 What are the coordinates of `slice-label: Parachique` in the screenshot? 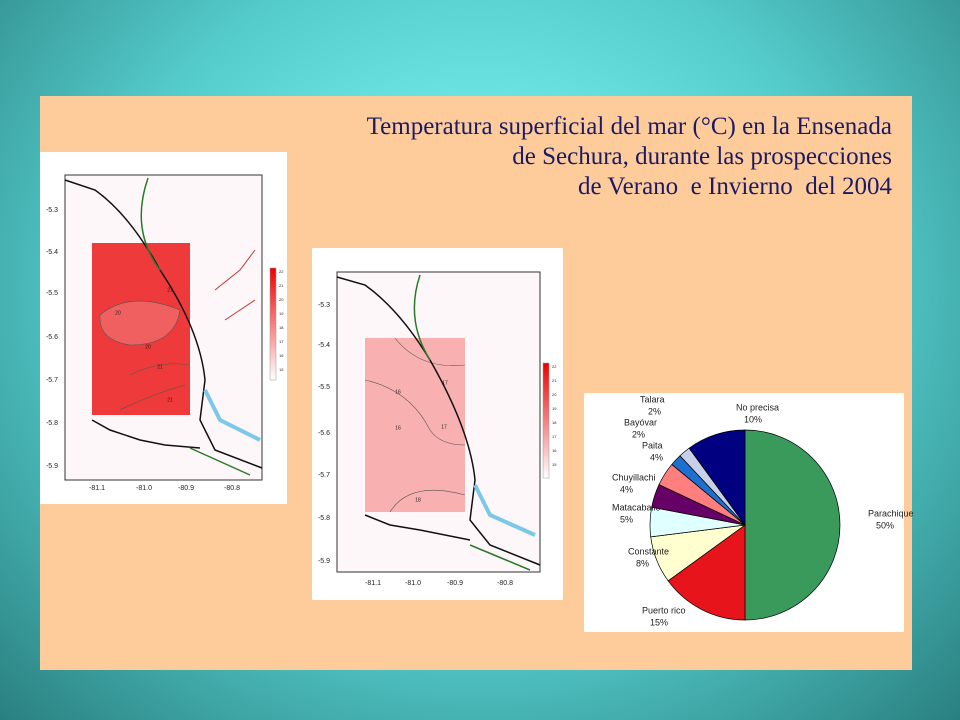 It's located at (891, 513).